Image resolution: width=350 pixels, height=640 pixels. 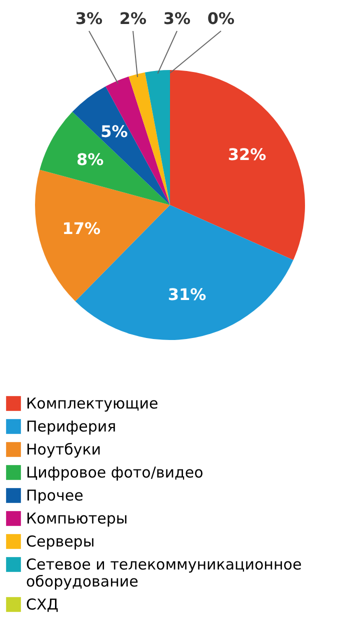 What do you see at coordinates (42, 605) in the screenshot?
I see `legend-label: СХД` at bounding box center [42, 605].